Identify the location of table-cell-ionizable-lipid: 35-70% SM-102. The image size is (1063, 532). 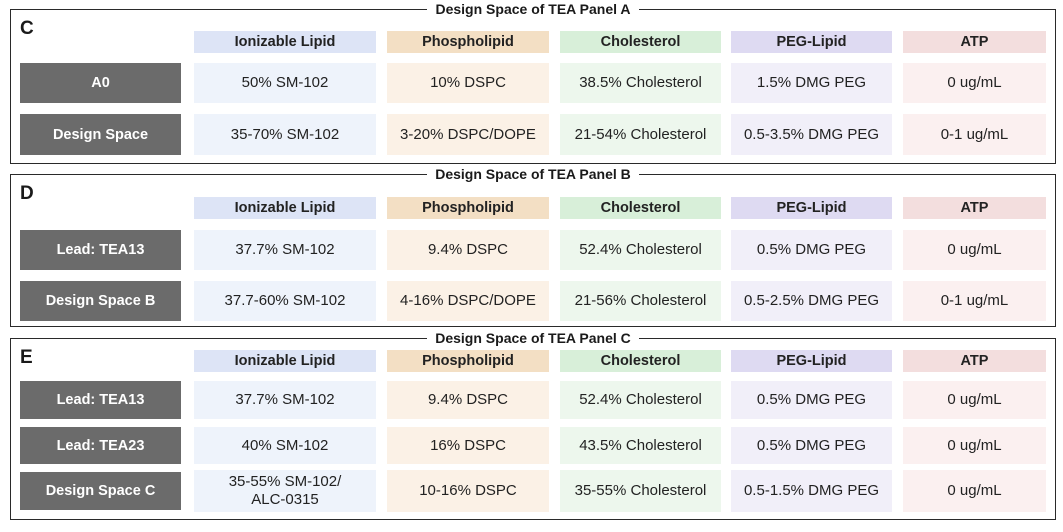
(285, 134).